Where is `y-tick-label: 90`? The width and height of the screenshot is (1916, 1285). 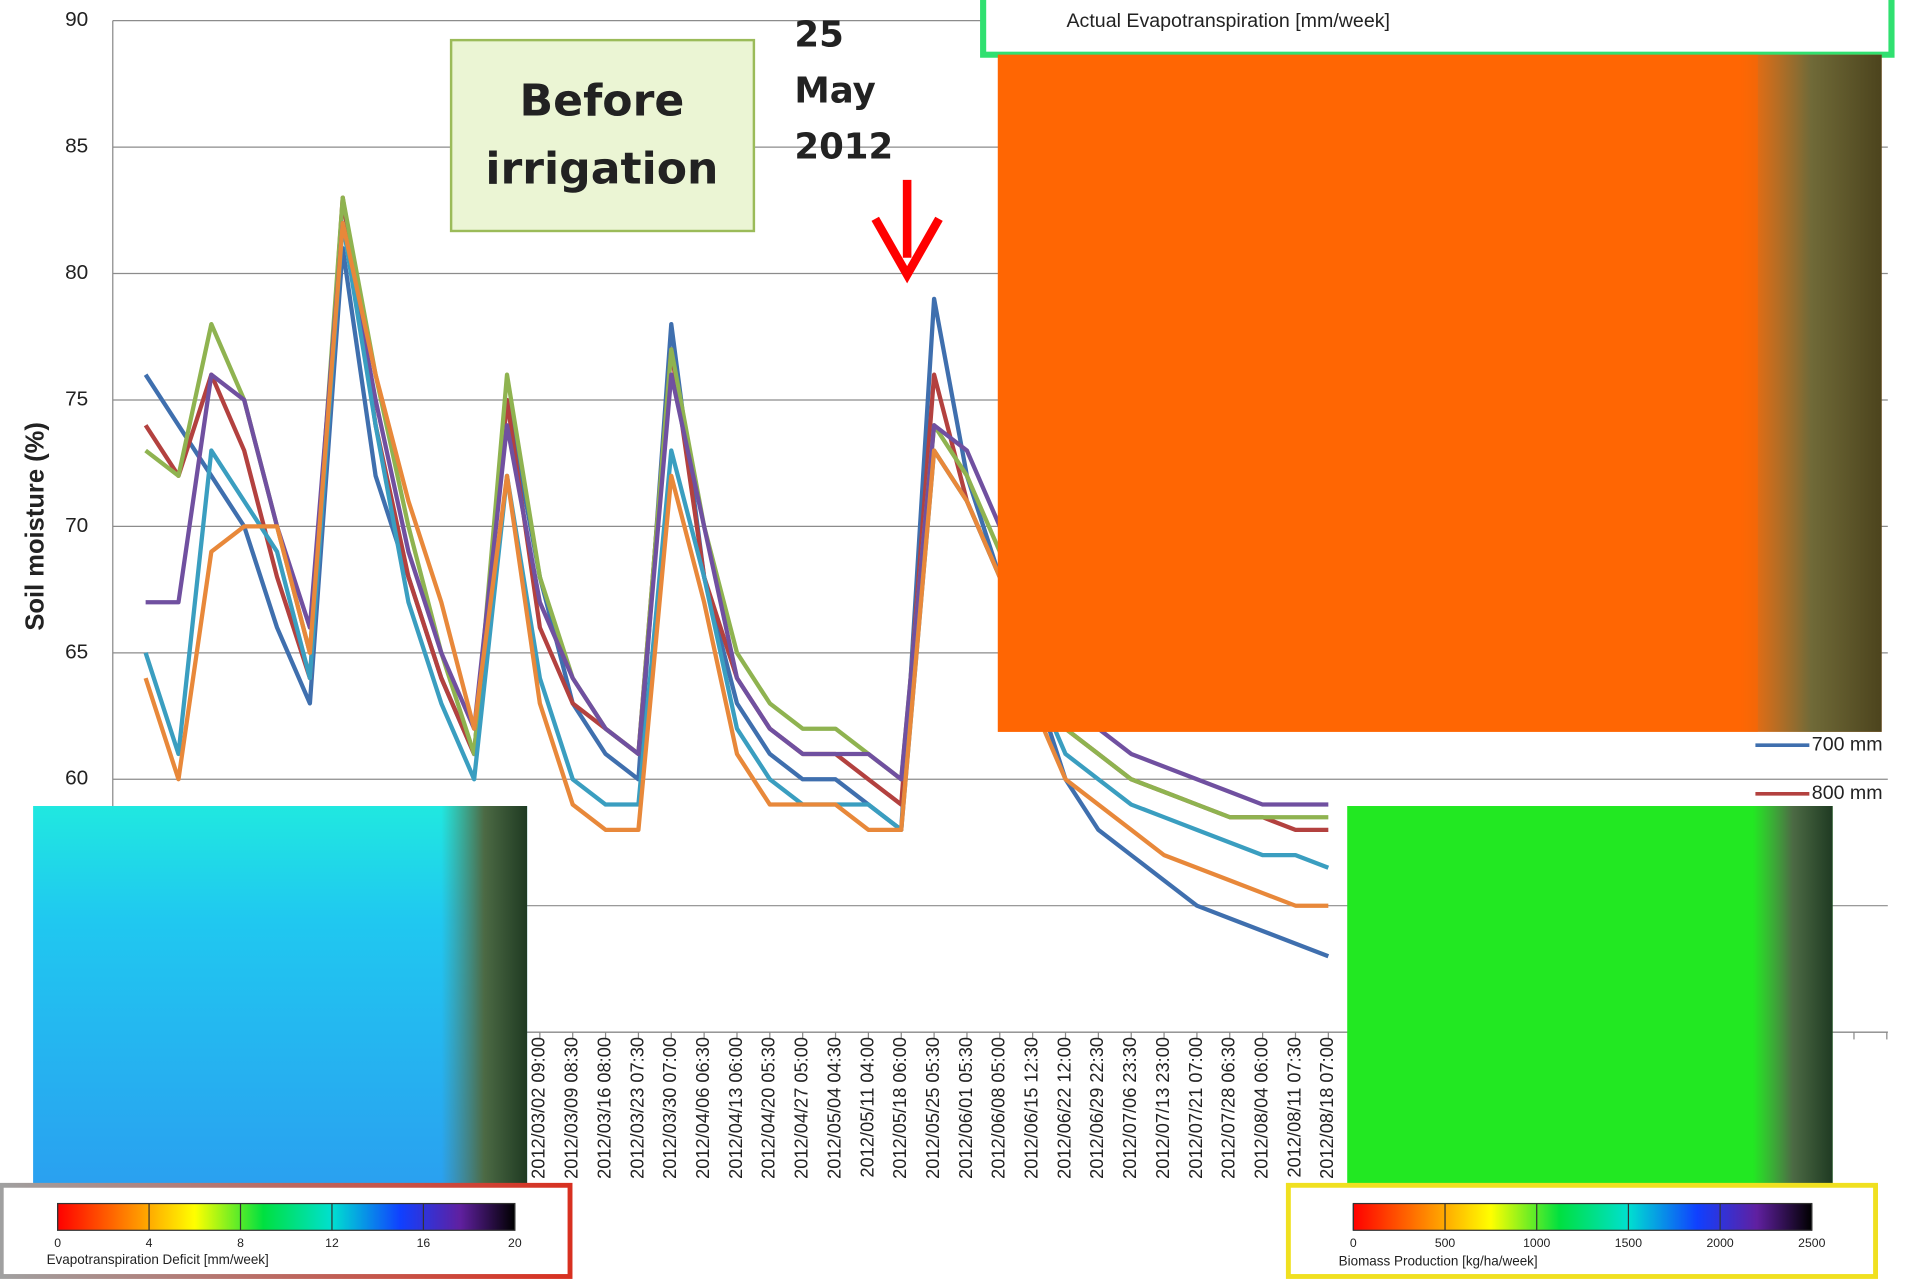
y-tick-label: 90 is located at coordinates (76, 19).